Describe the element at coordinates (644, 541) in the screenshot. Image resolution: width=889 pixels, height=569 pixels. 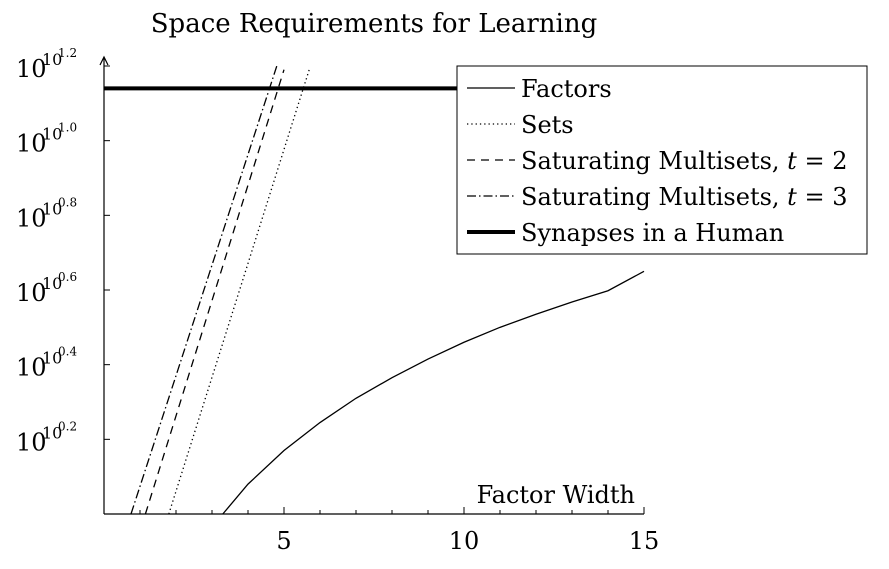
I see `x-tick-label: 15` at that location.